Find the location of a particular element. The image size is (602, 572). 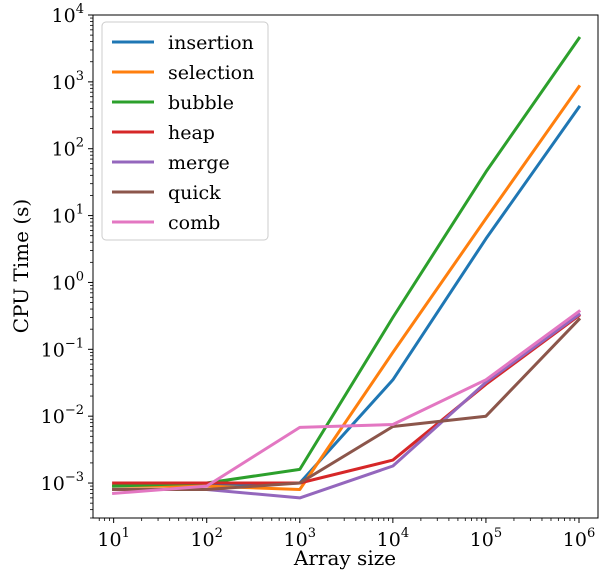

x-axis-label: Array size is located at coordinates (344, 558).